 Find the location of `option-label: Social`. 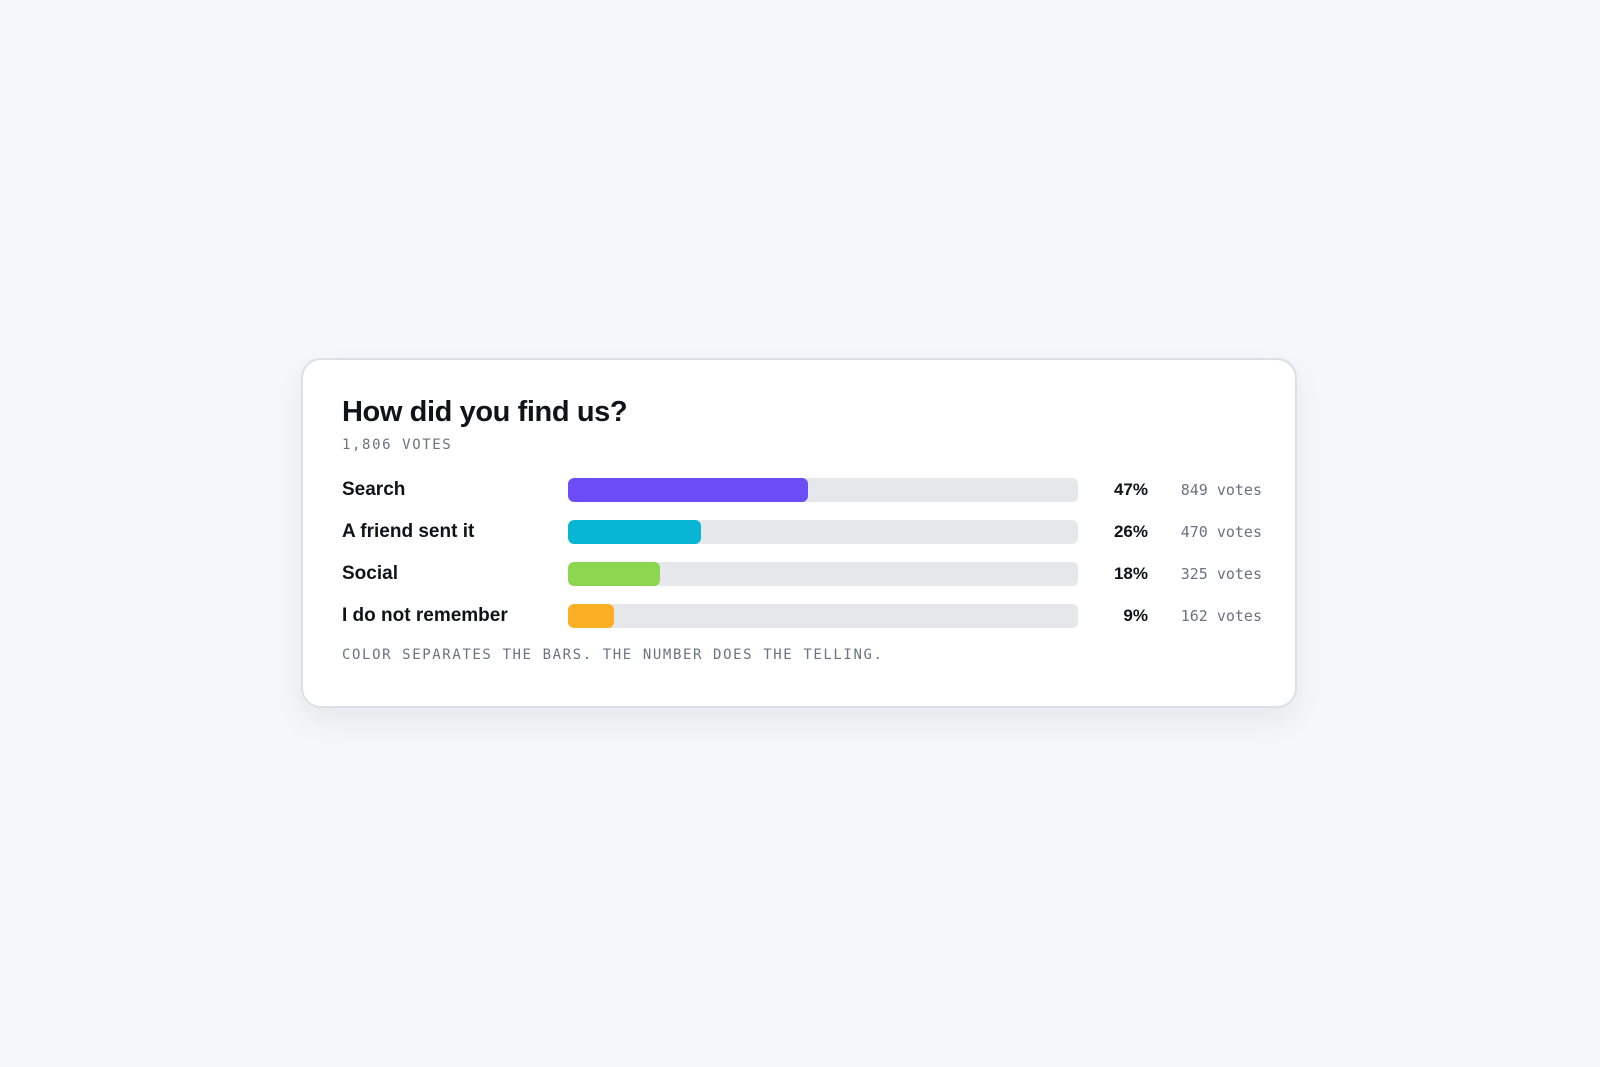

option-label: Social is located at coordinates (370, 573).